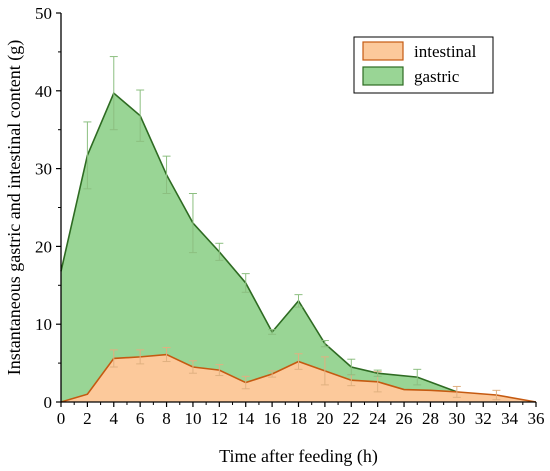  I want to click on legend-swatch-intestinal, so click(383, 51).